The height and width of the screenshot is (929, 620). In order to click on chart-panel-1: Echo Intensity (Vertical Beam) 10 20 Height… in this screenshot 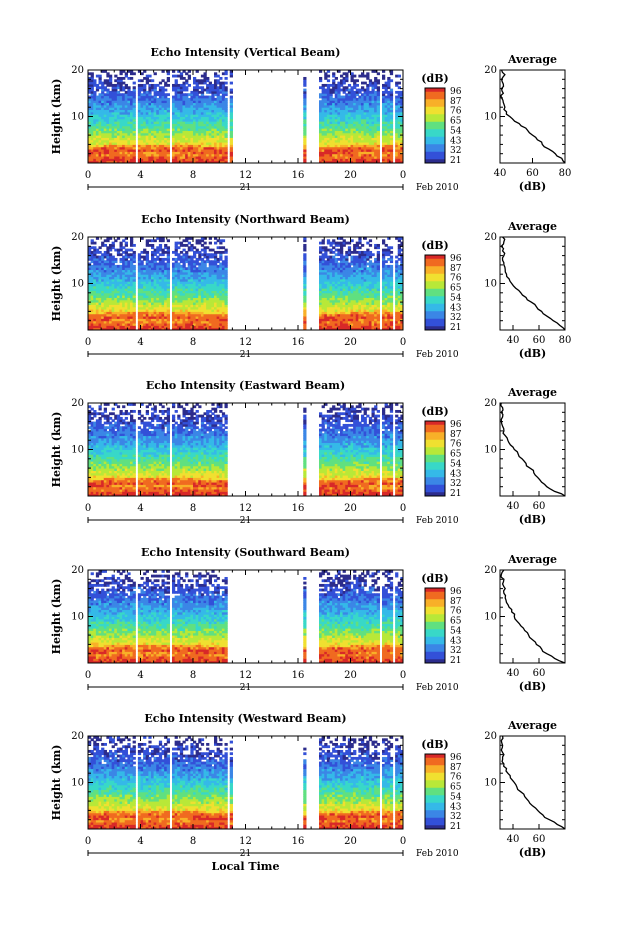, I will do `click(310, 119)`.